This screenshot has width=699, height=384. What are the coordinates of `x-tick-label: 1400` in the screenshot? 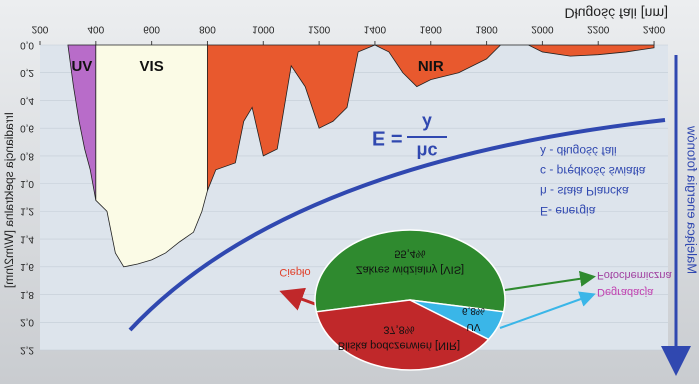 It's located at (375, 28).